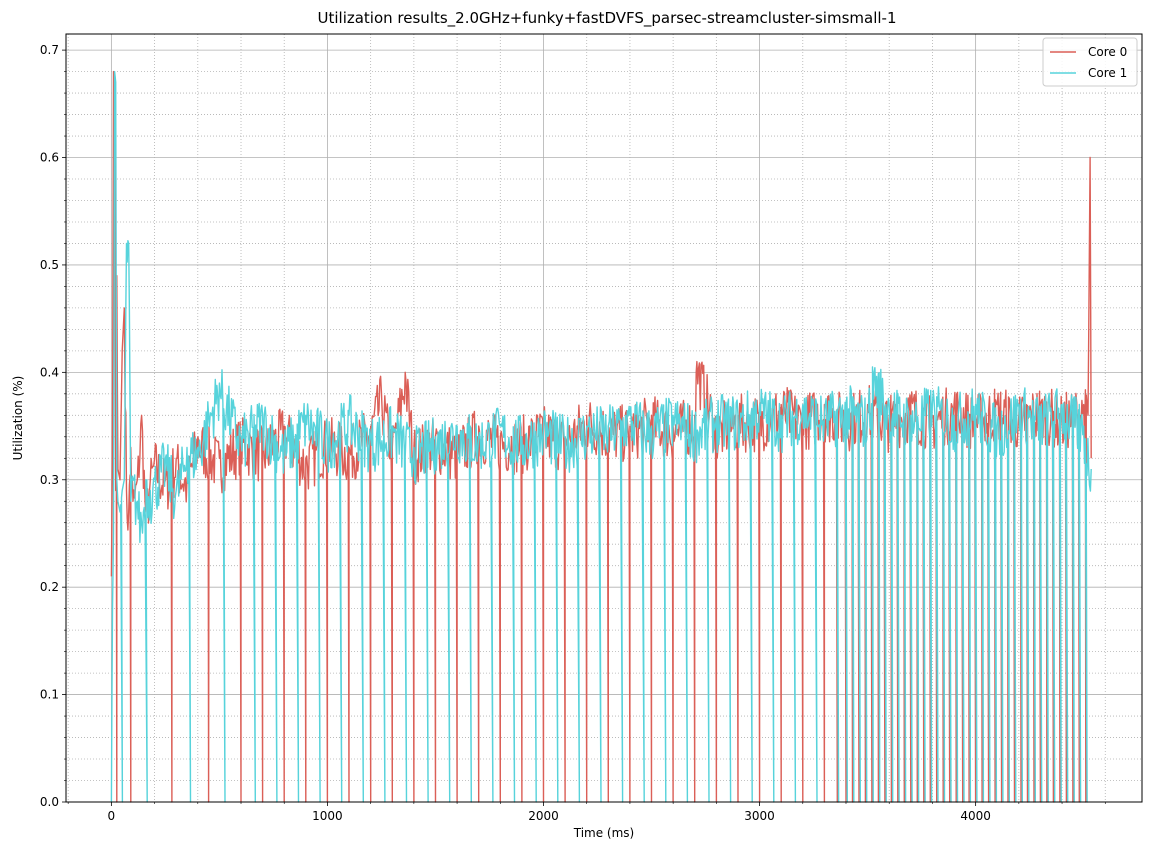 This screenshot has width=1159, height=855. What do you see at coordinates (49, 480) in the screenshot?
I see `y-tick-label: 0.3` at bounding box center [49, 480].